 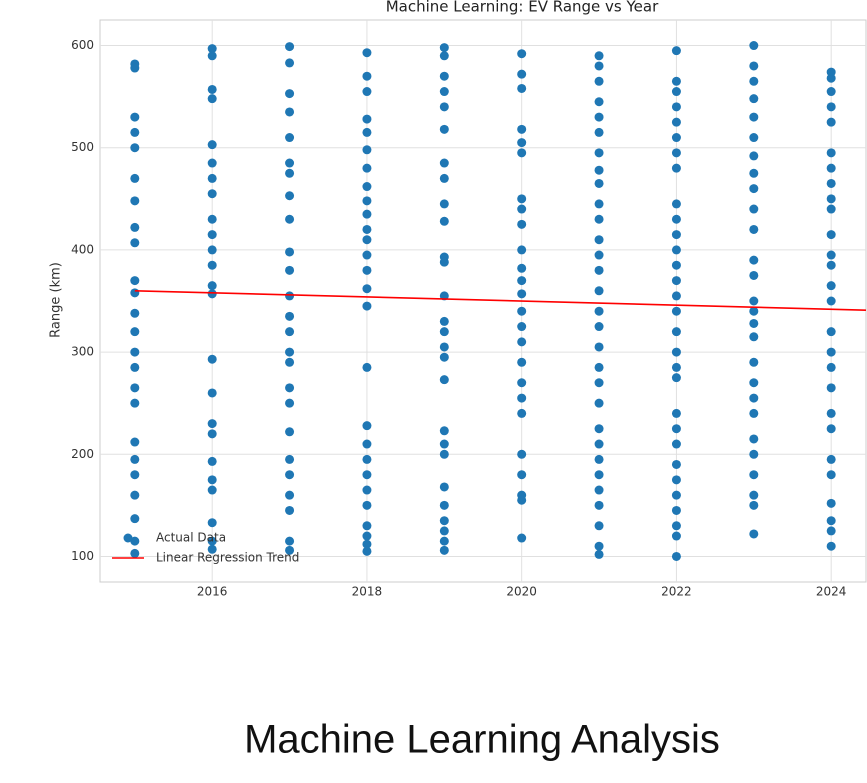 What do you see at coordinates (482, 740) in the screenshot?
I see `caption: Machine Learning Analysis` at bounding box center [482, 740].